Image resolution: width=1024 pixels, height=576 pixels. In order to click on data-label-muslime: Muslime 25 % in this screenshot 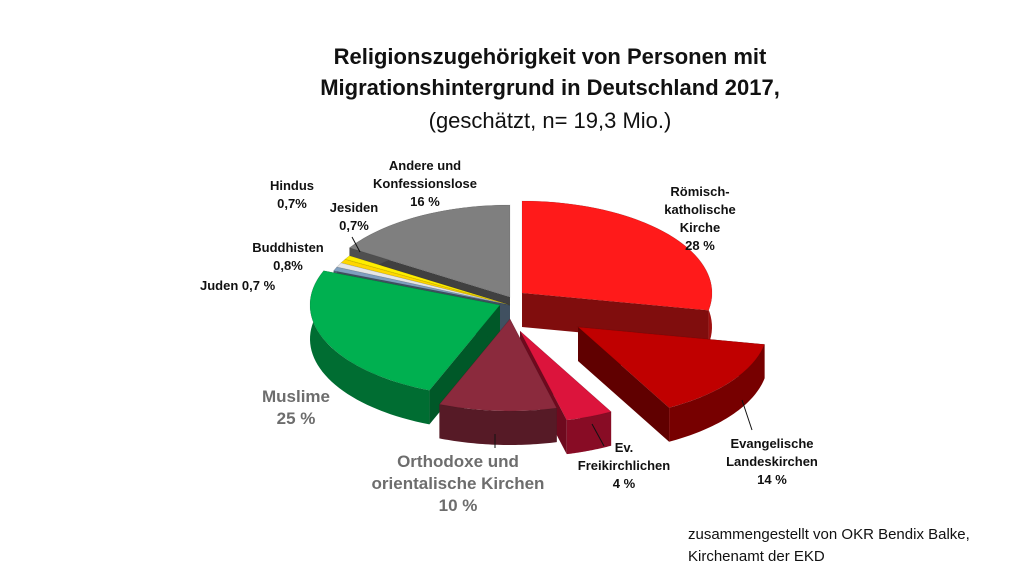, I will do `click(296, 407)`.